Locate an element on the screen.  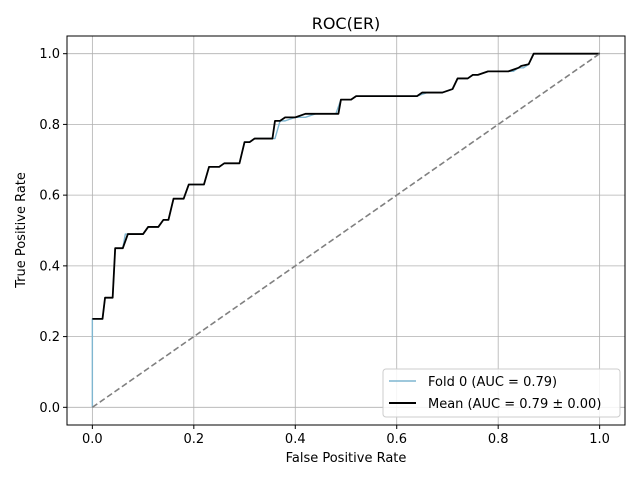
legend-label-mean: Mean (AUC = 0.79 ± 0.00) is located at coordinates (514, 404).